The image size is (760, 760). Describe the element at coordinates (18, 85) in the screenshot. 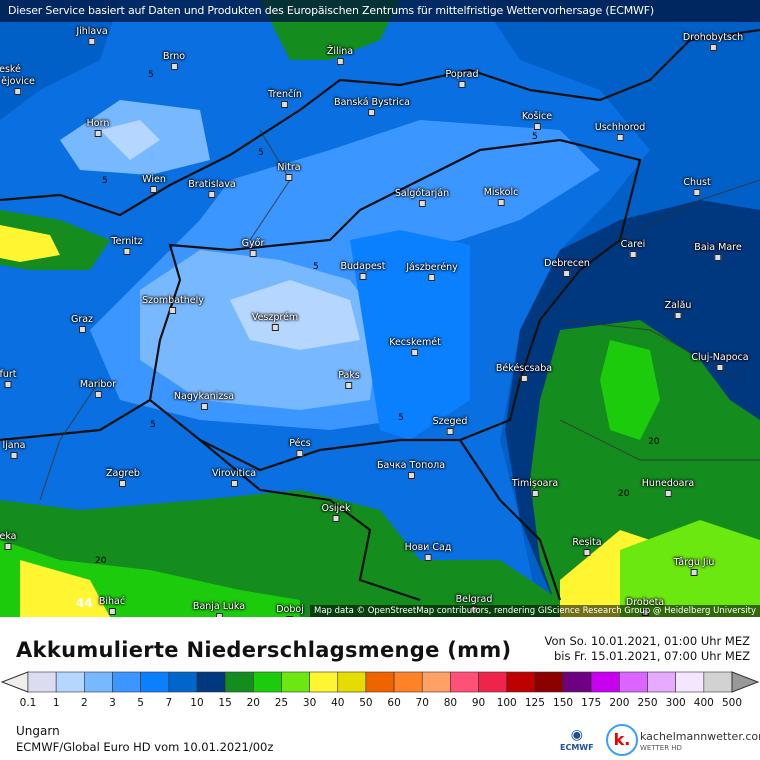

I see `city-label: ějovice` at that location.